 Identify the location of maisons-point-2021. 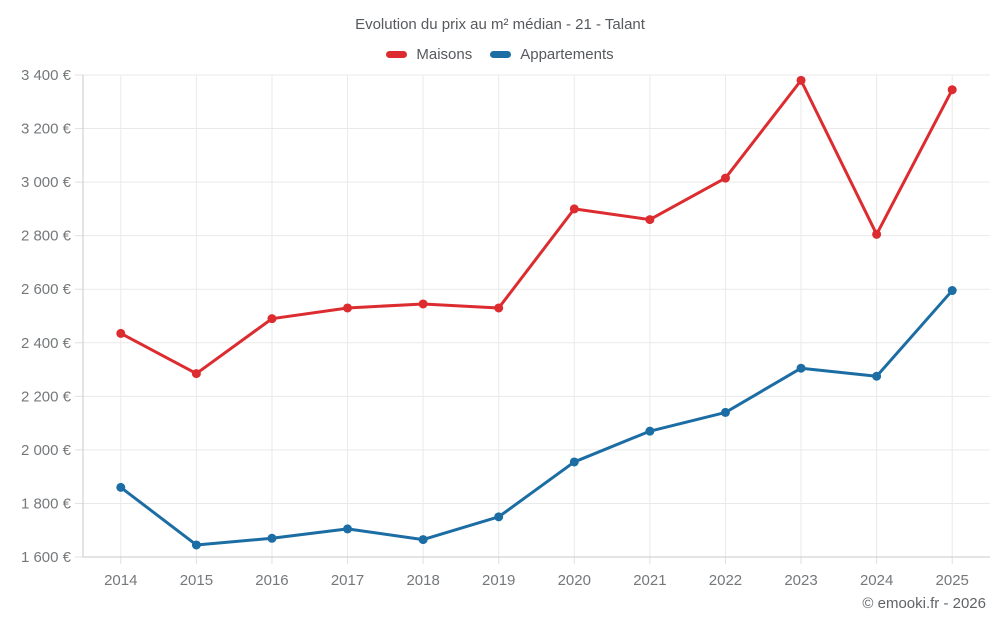
(650, 220).